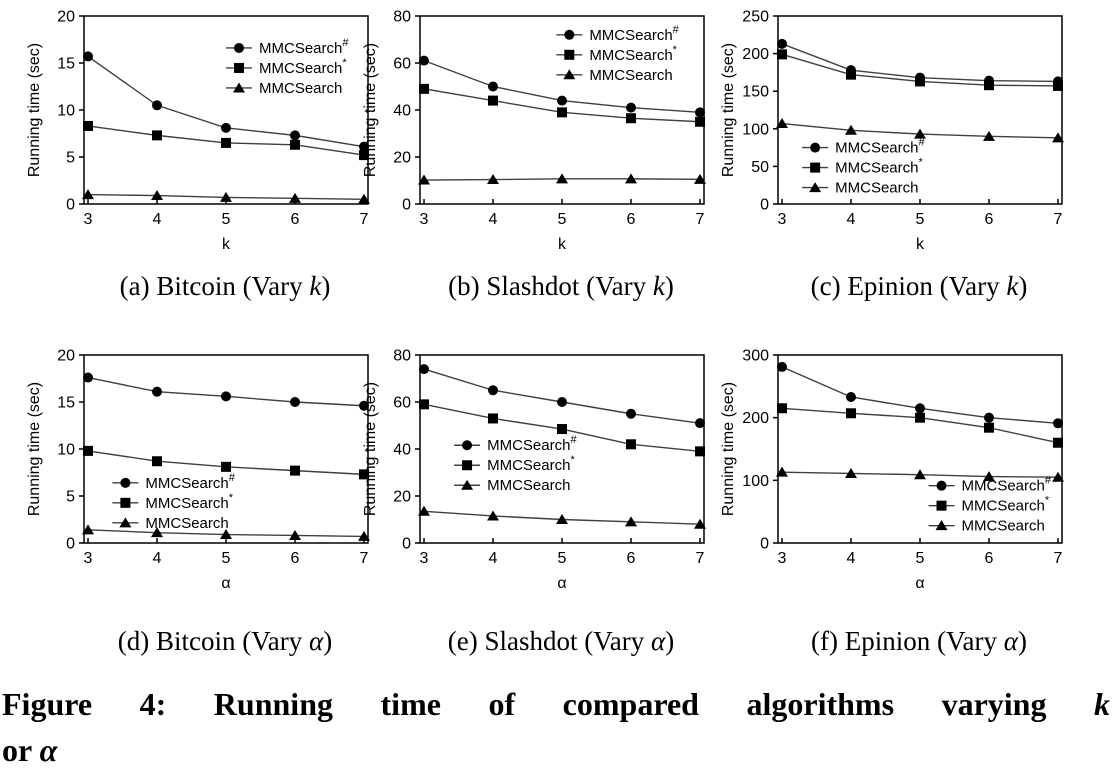 The width and height of the screenshot is (1112, 782). Describe the element at coordinates (755, 356) in the screenshot. I see `svg-text: 300` at that location.